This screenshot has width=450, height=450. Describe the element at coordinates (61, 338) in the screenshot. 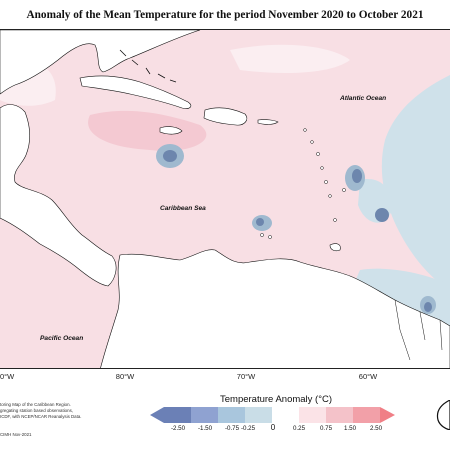

I see `pacific-ocean-label: Pacific Ocean` at that location.